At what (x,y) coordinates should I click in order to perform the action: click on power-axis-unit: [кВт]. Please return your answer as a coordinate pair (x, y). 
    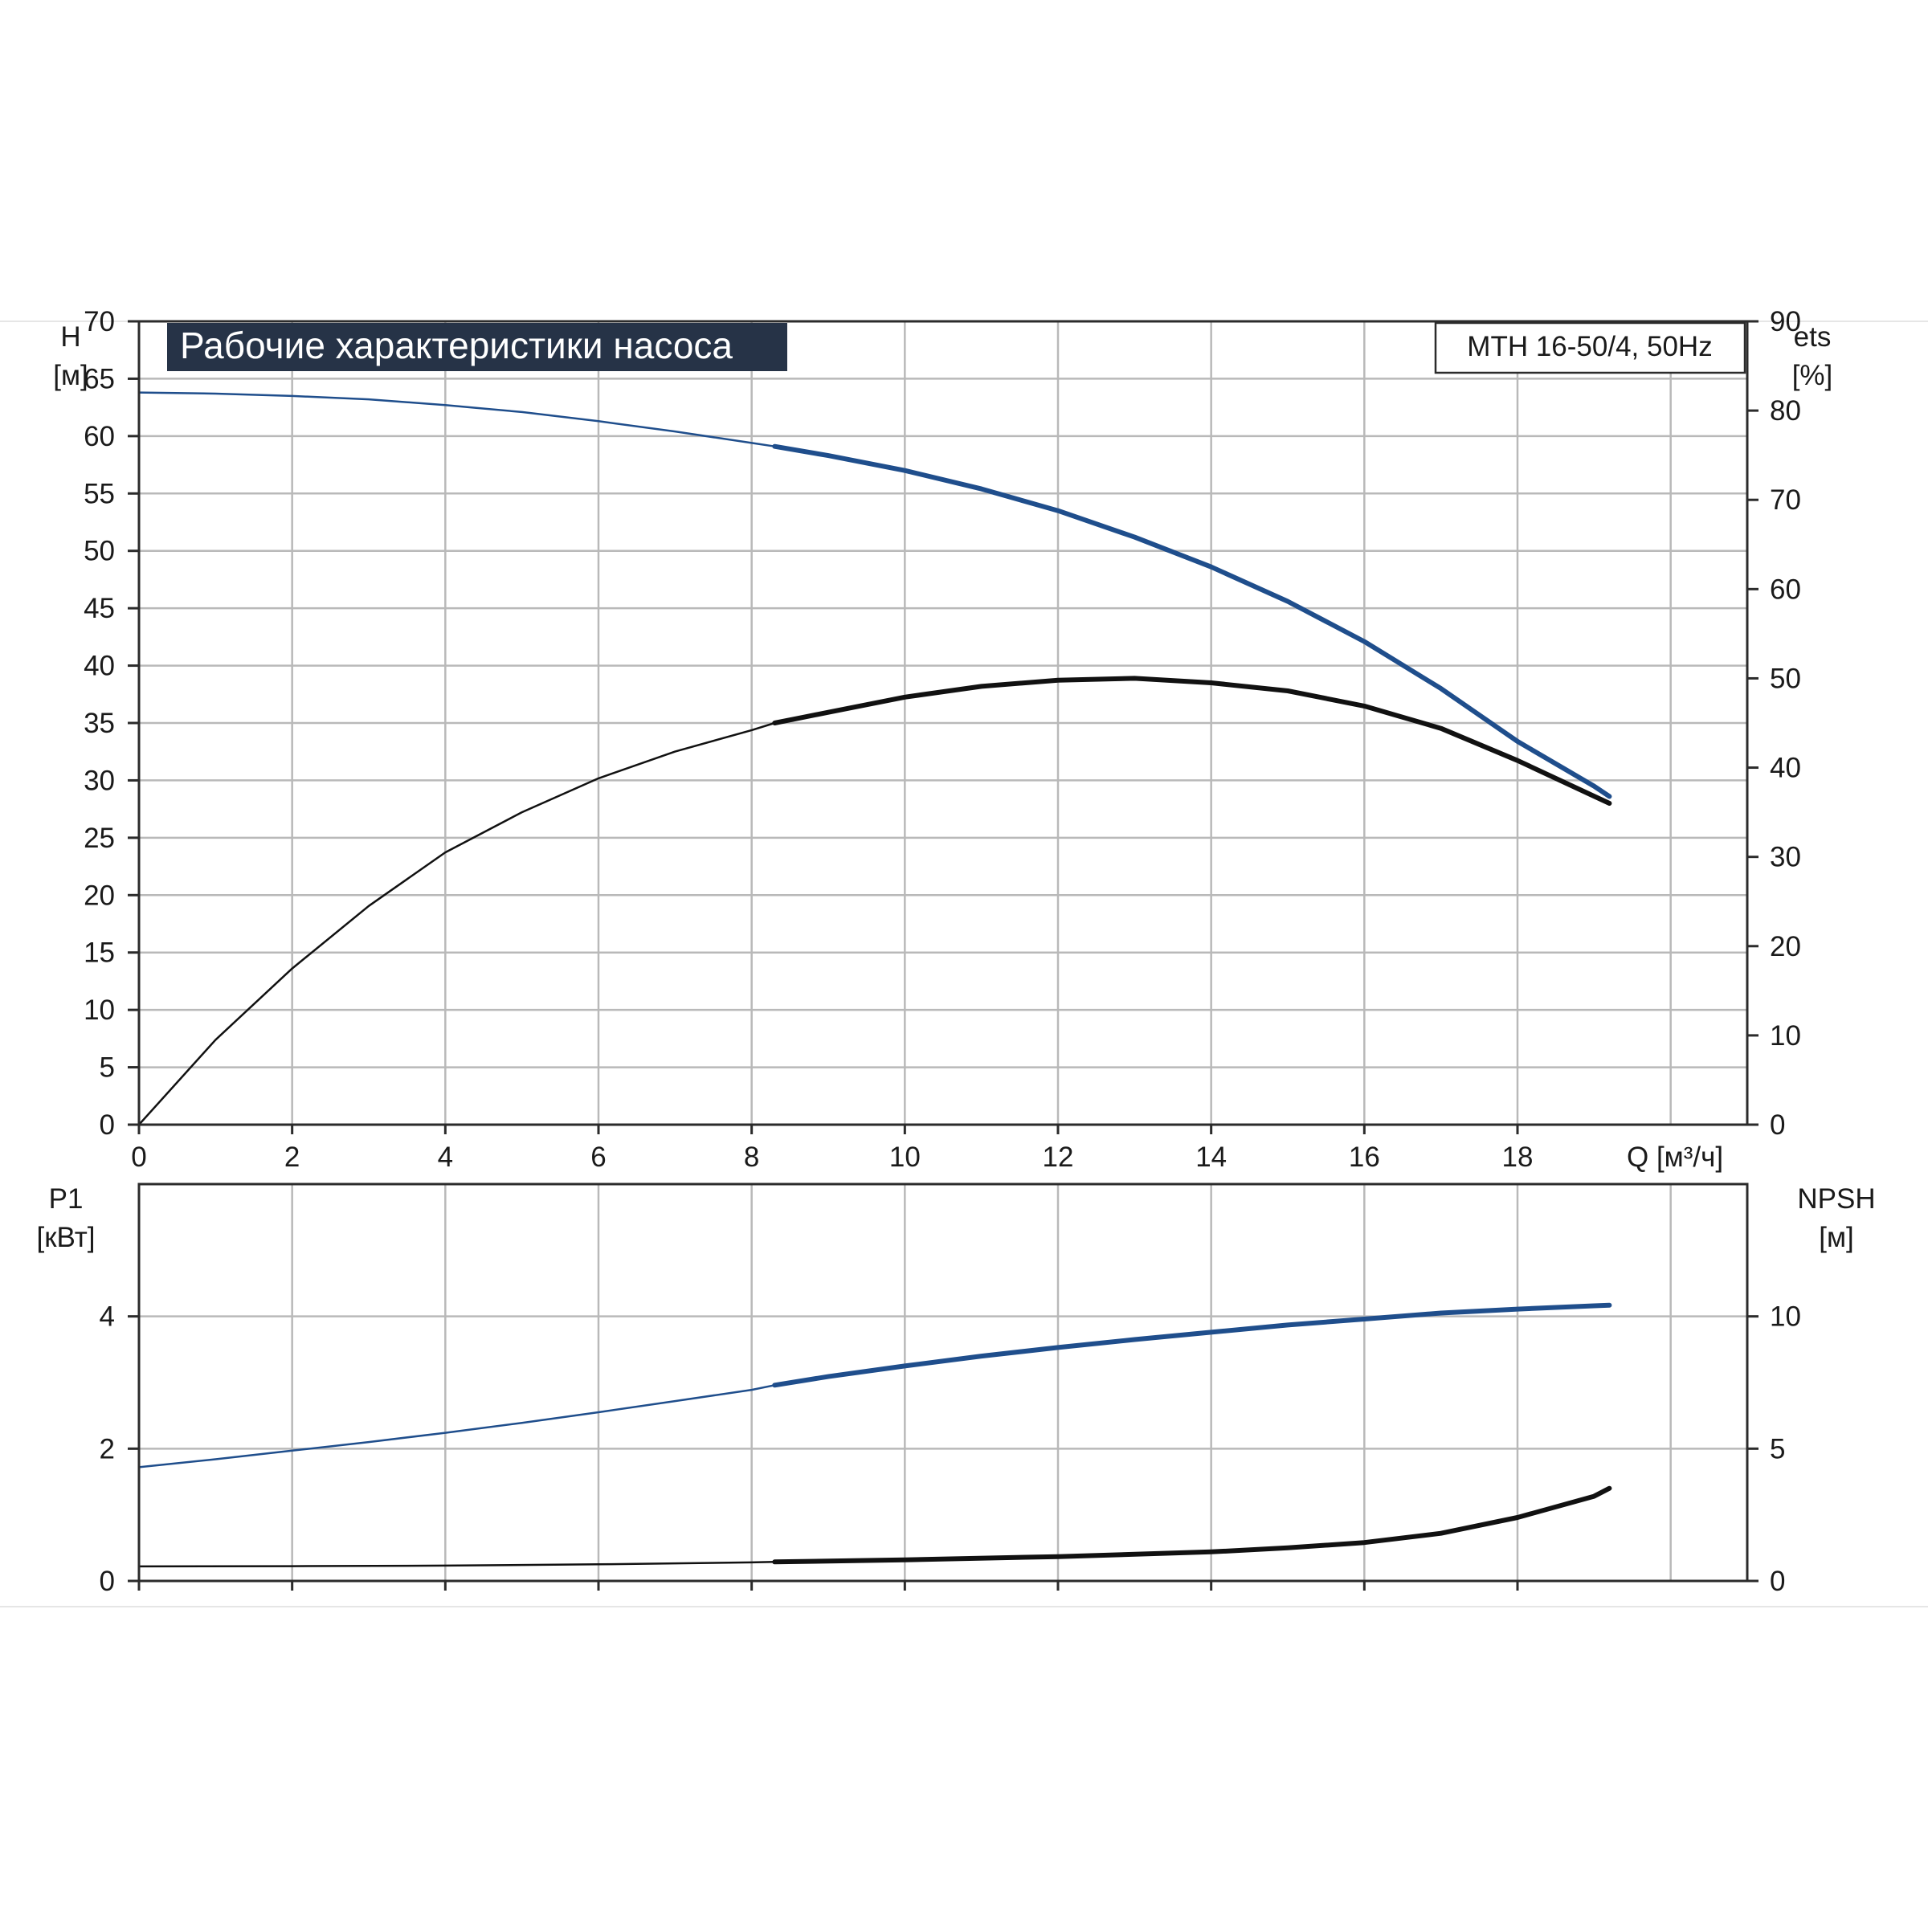
    Looking at the image, I should click on (66, 1238).